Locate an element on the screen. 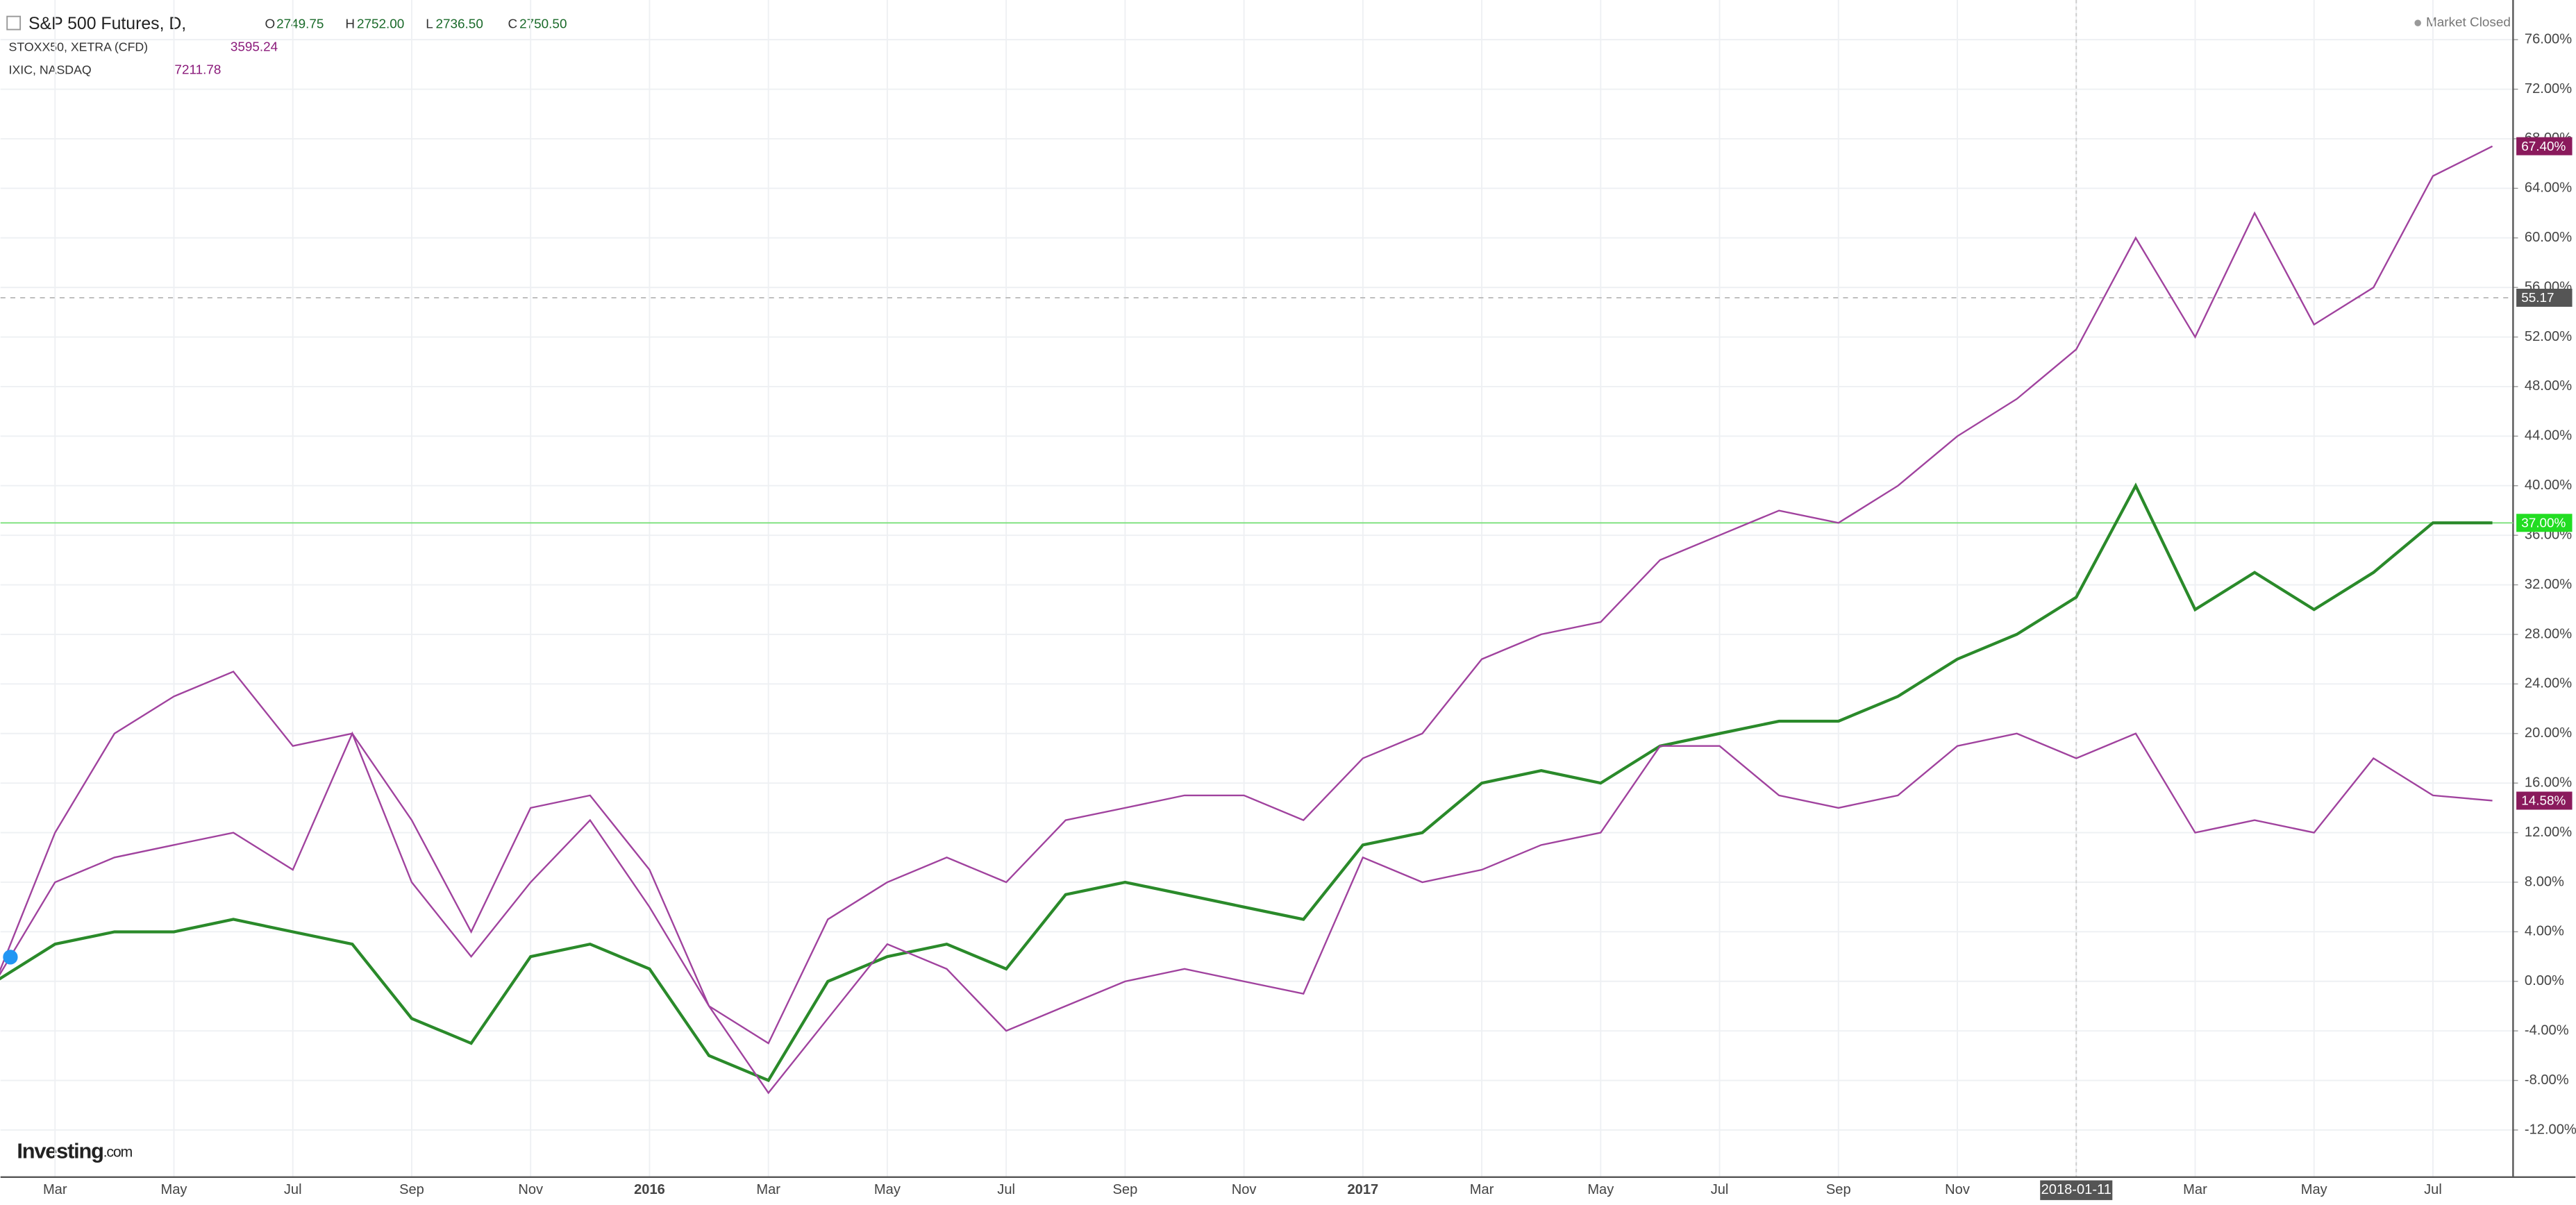 This screenshot has height=1205, width=2576. stoxx-value: 3595.24 is located at coordinates (254, 47).